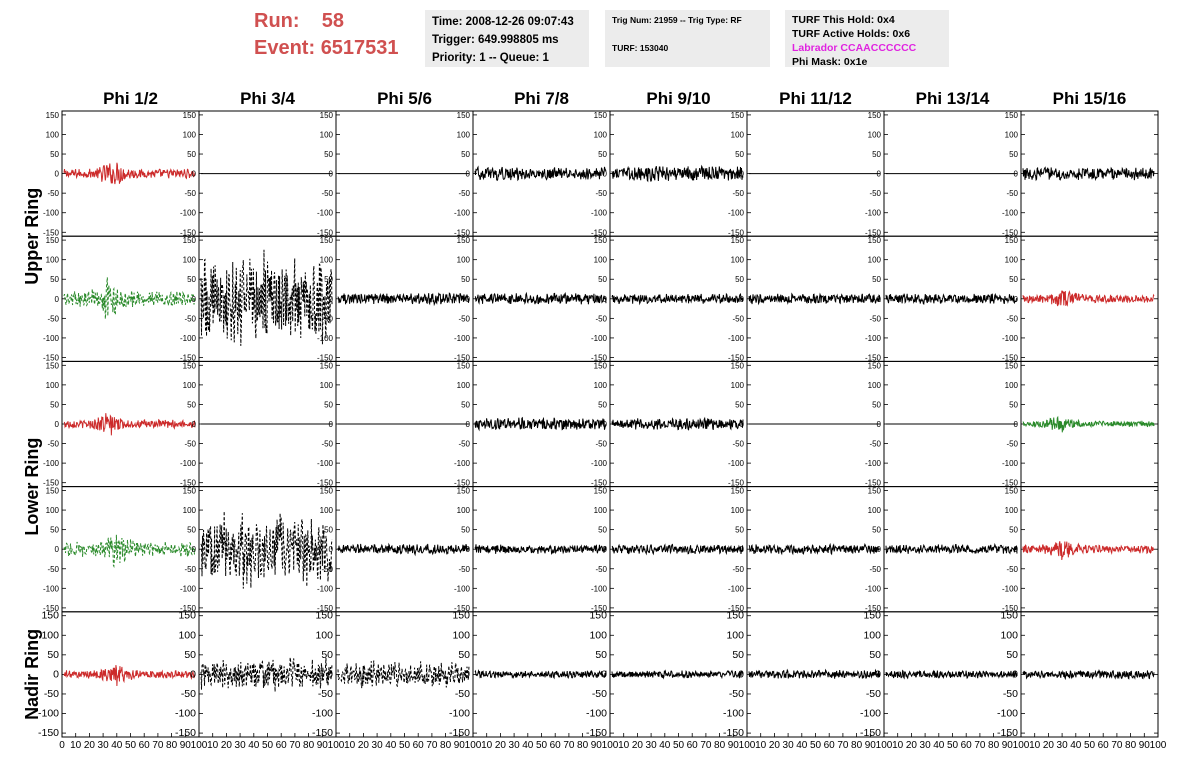 The image size is (1196, 772). Describe the element at coordinates (541, 98) in the screenshot. I see `column-header: Phi 7/8` at that location.